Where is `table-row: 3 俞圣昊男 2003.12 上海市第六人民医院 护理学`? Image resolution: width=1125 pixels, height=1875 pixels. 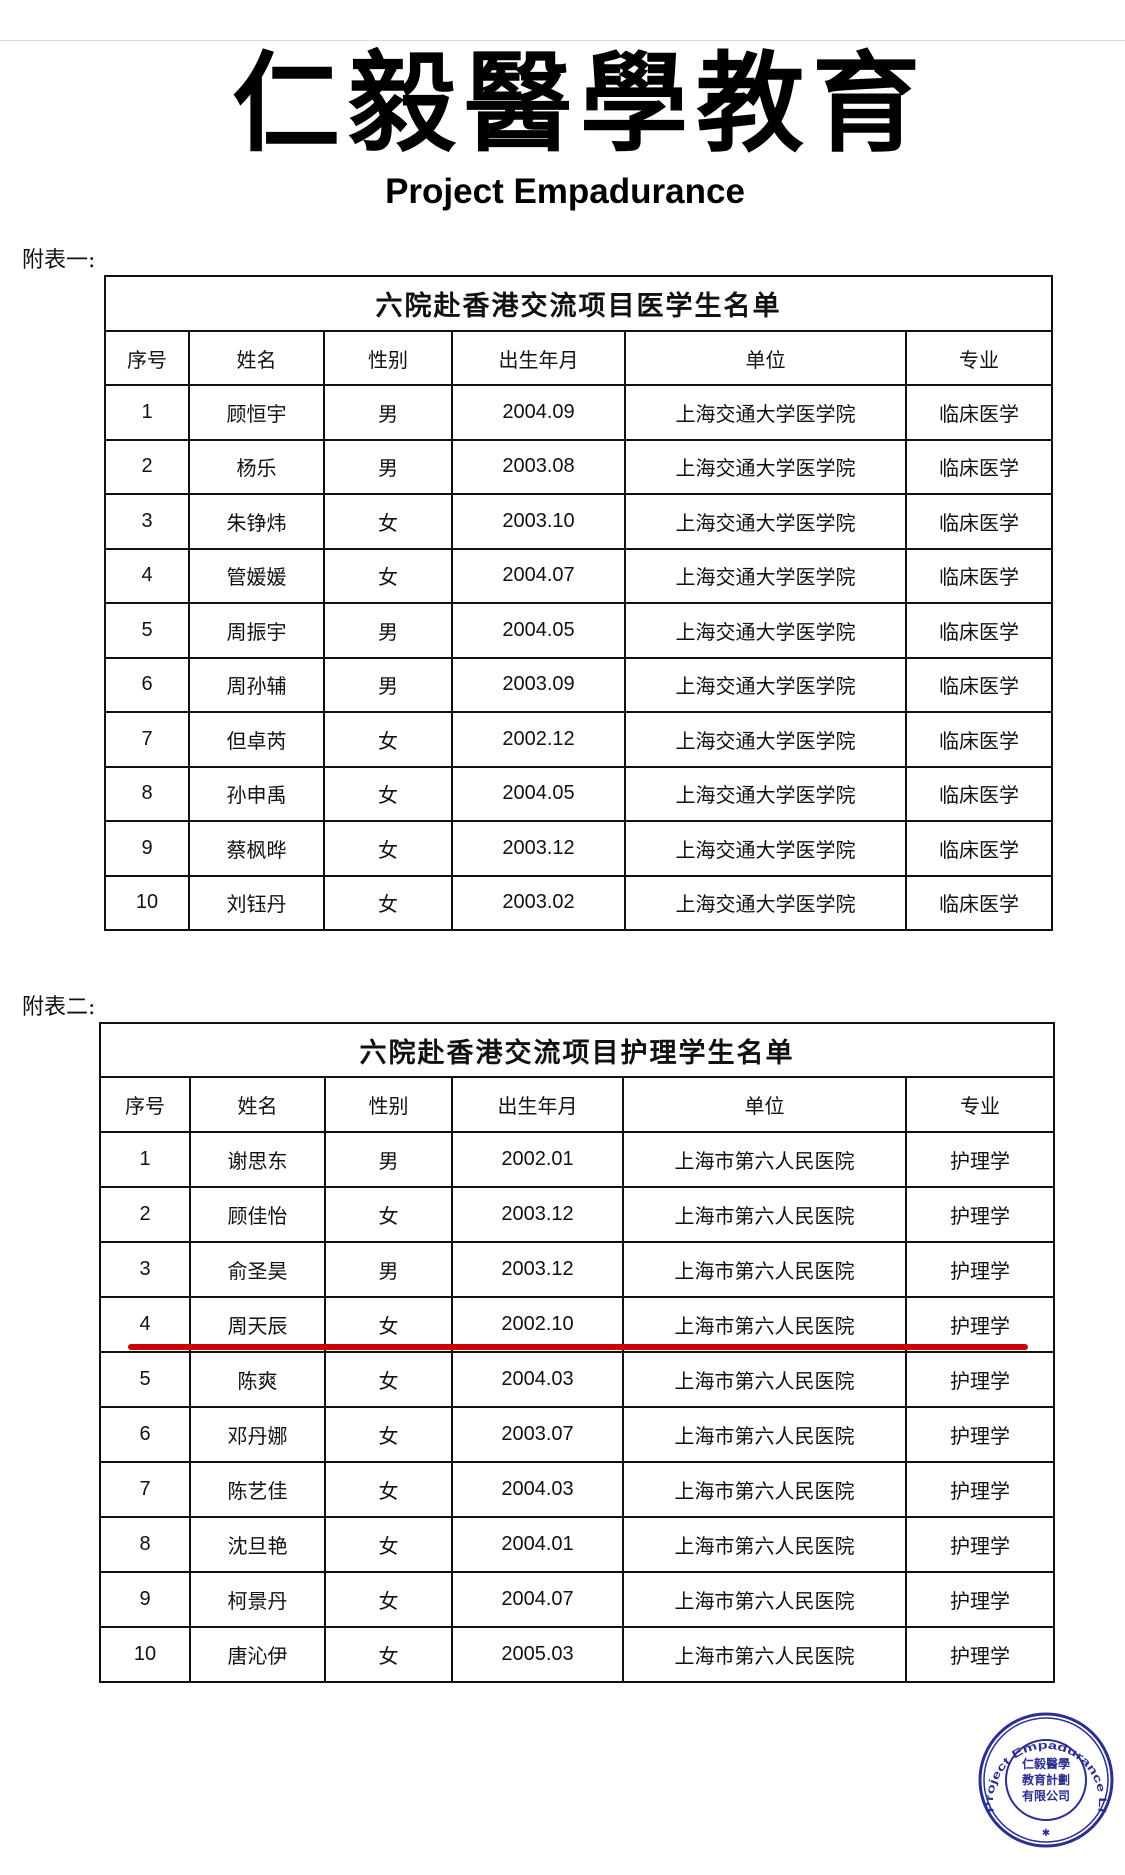 table-row: 3 俞圣昊男 2003.12 上海市第六人民医院 护理学 is located at coordinates (577, 1269).